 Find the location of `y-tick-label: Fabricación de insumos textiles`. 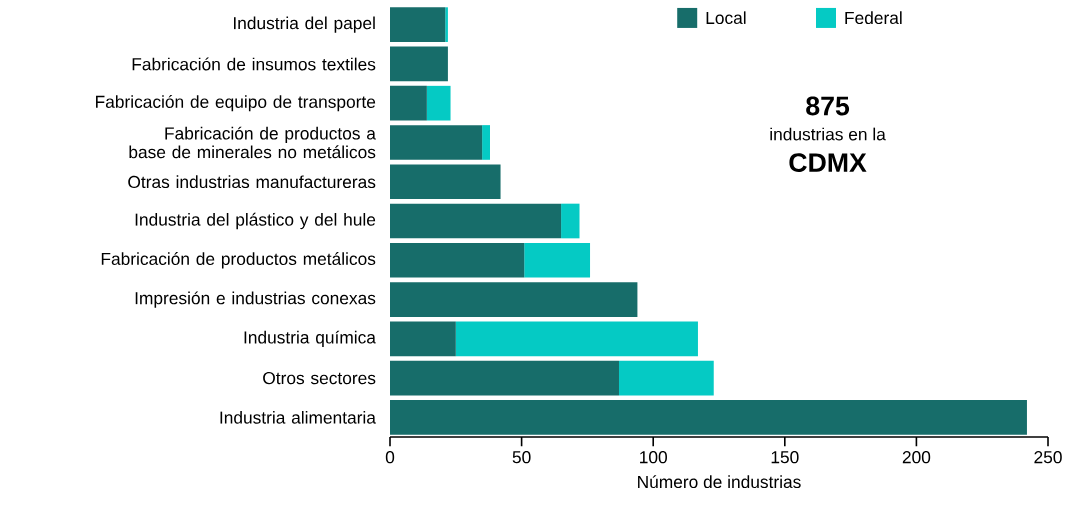

y-tick-label: Fabricación de insumos textiles is located at coordinates (254, 64).